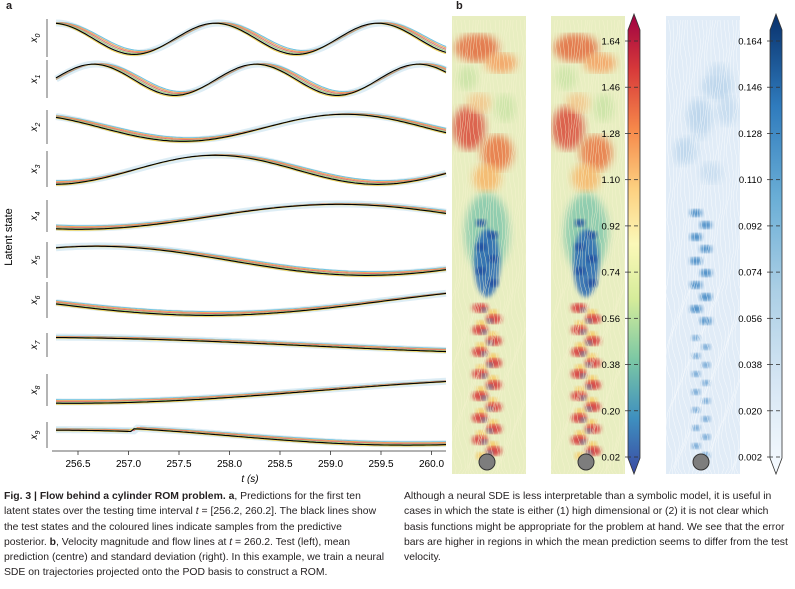 This screenshot has width=795, height=589. What do you see at coordinates (611, 458) in the screenshot?
I see `colorbar-tick-label: 0.02` at bounding box center [611, 458].